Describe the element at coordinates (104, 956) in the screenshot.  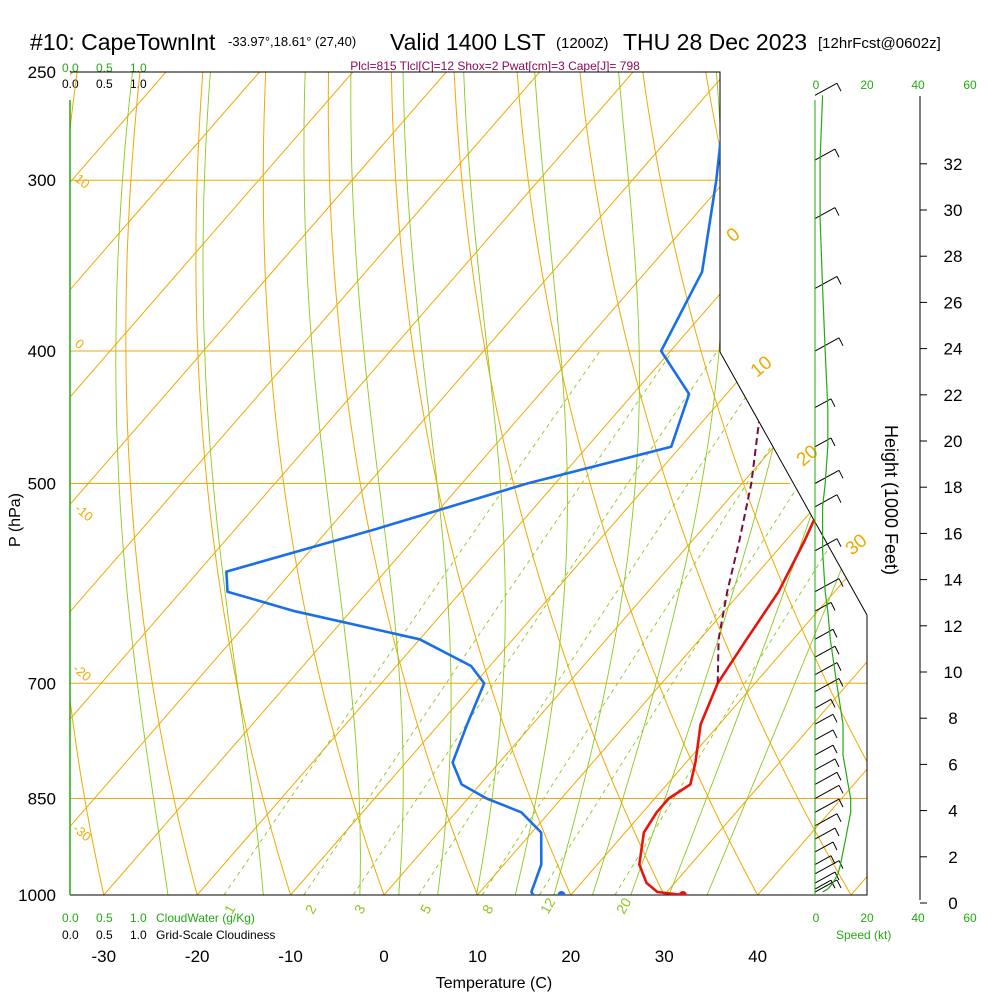
I see `temp-tick-0: -30` at that location.